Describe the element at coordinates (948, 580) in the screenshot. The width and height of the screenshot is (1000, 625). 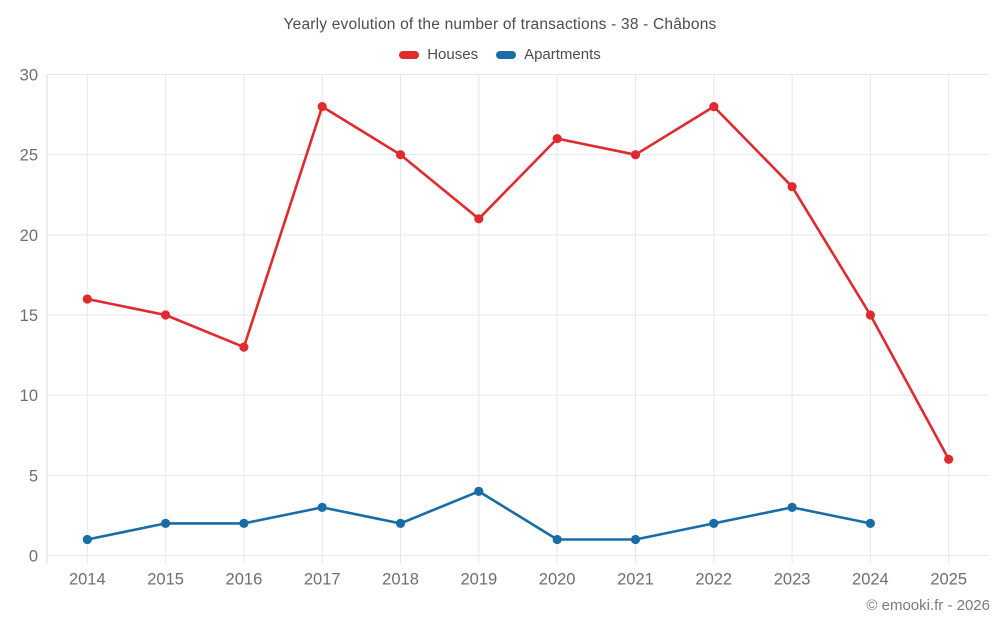
I see `x-tick-label-2025: 2025` at that location.